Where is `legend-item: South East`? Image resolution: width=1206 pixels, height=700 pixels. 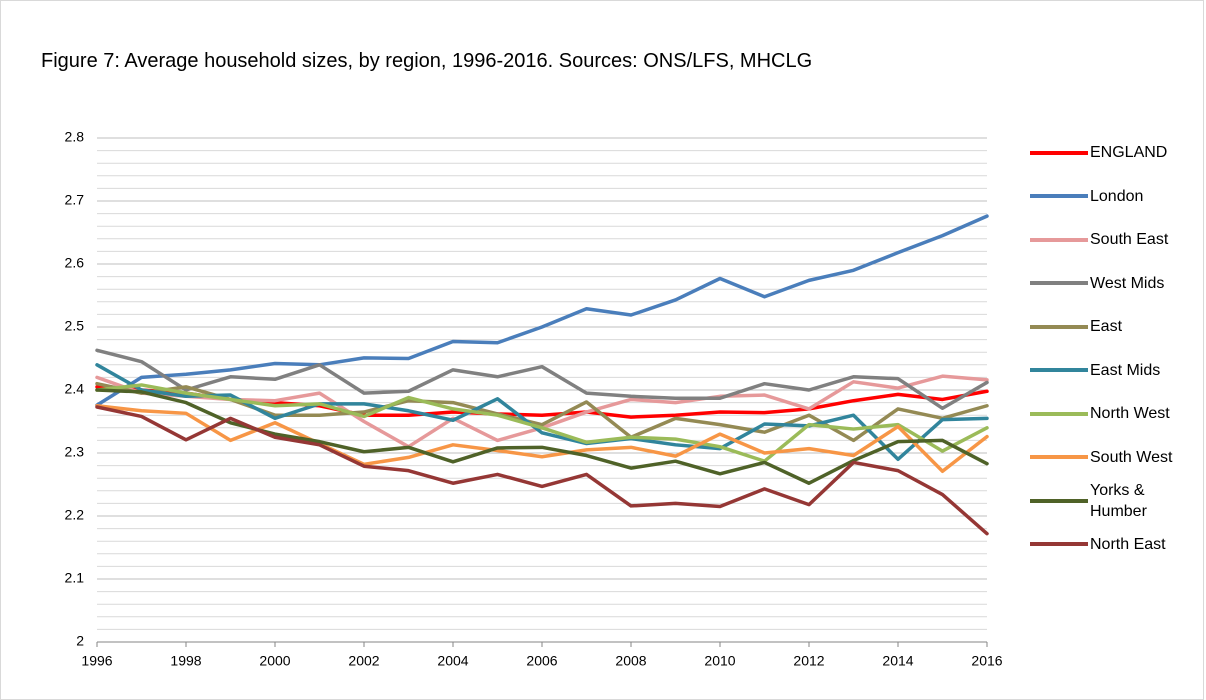
legend-item: South East is located at coordinates (1106, 240).